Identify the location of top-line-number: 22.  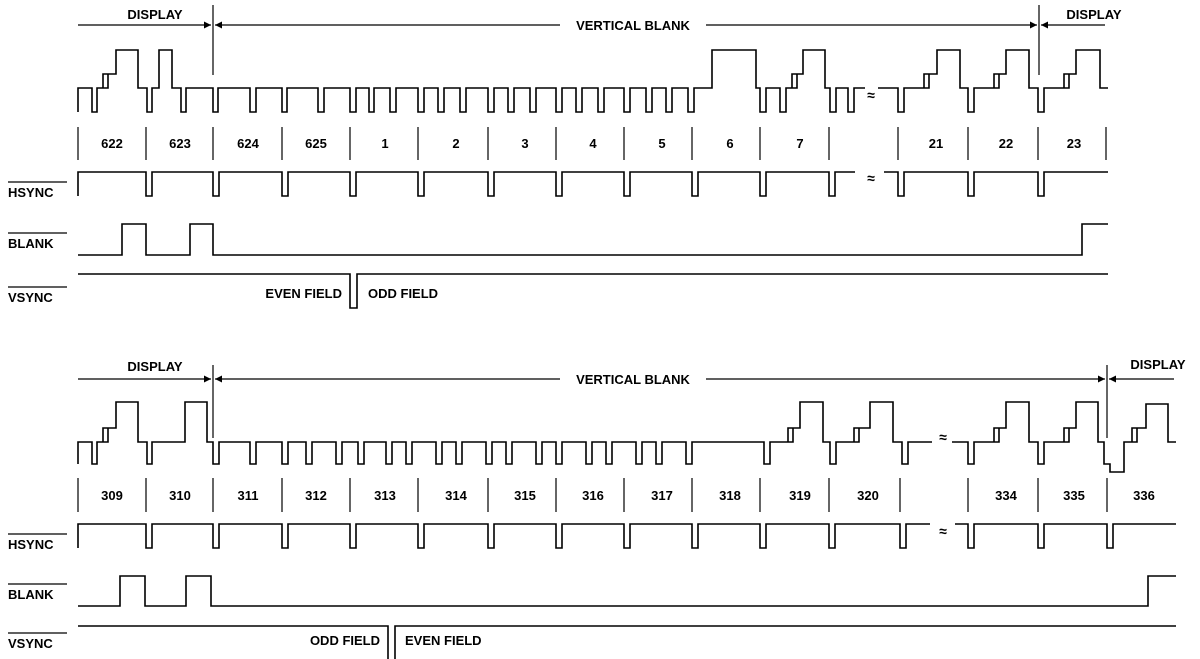
(1006, 143).